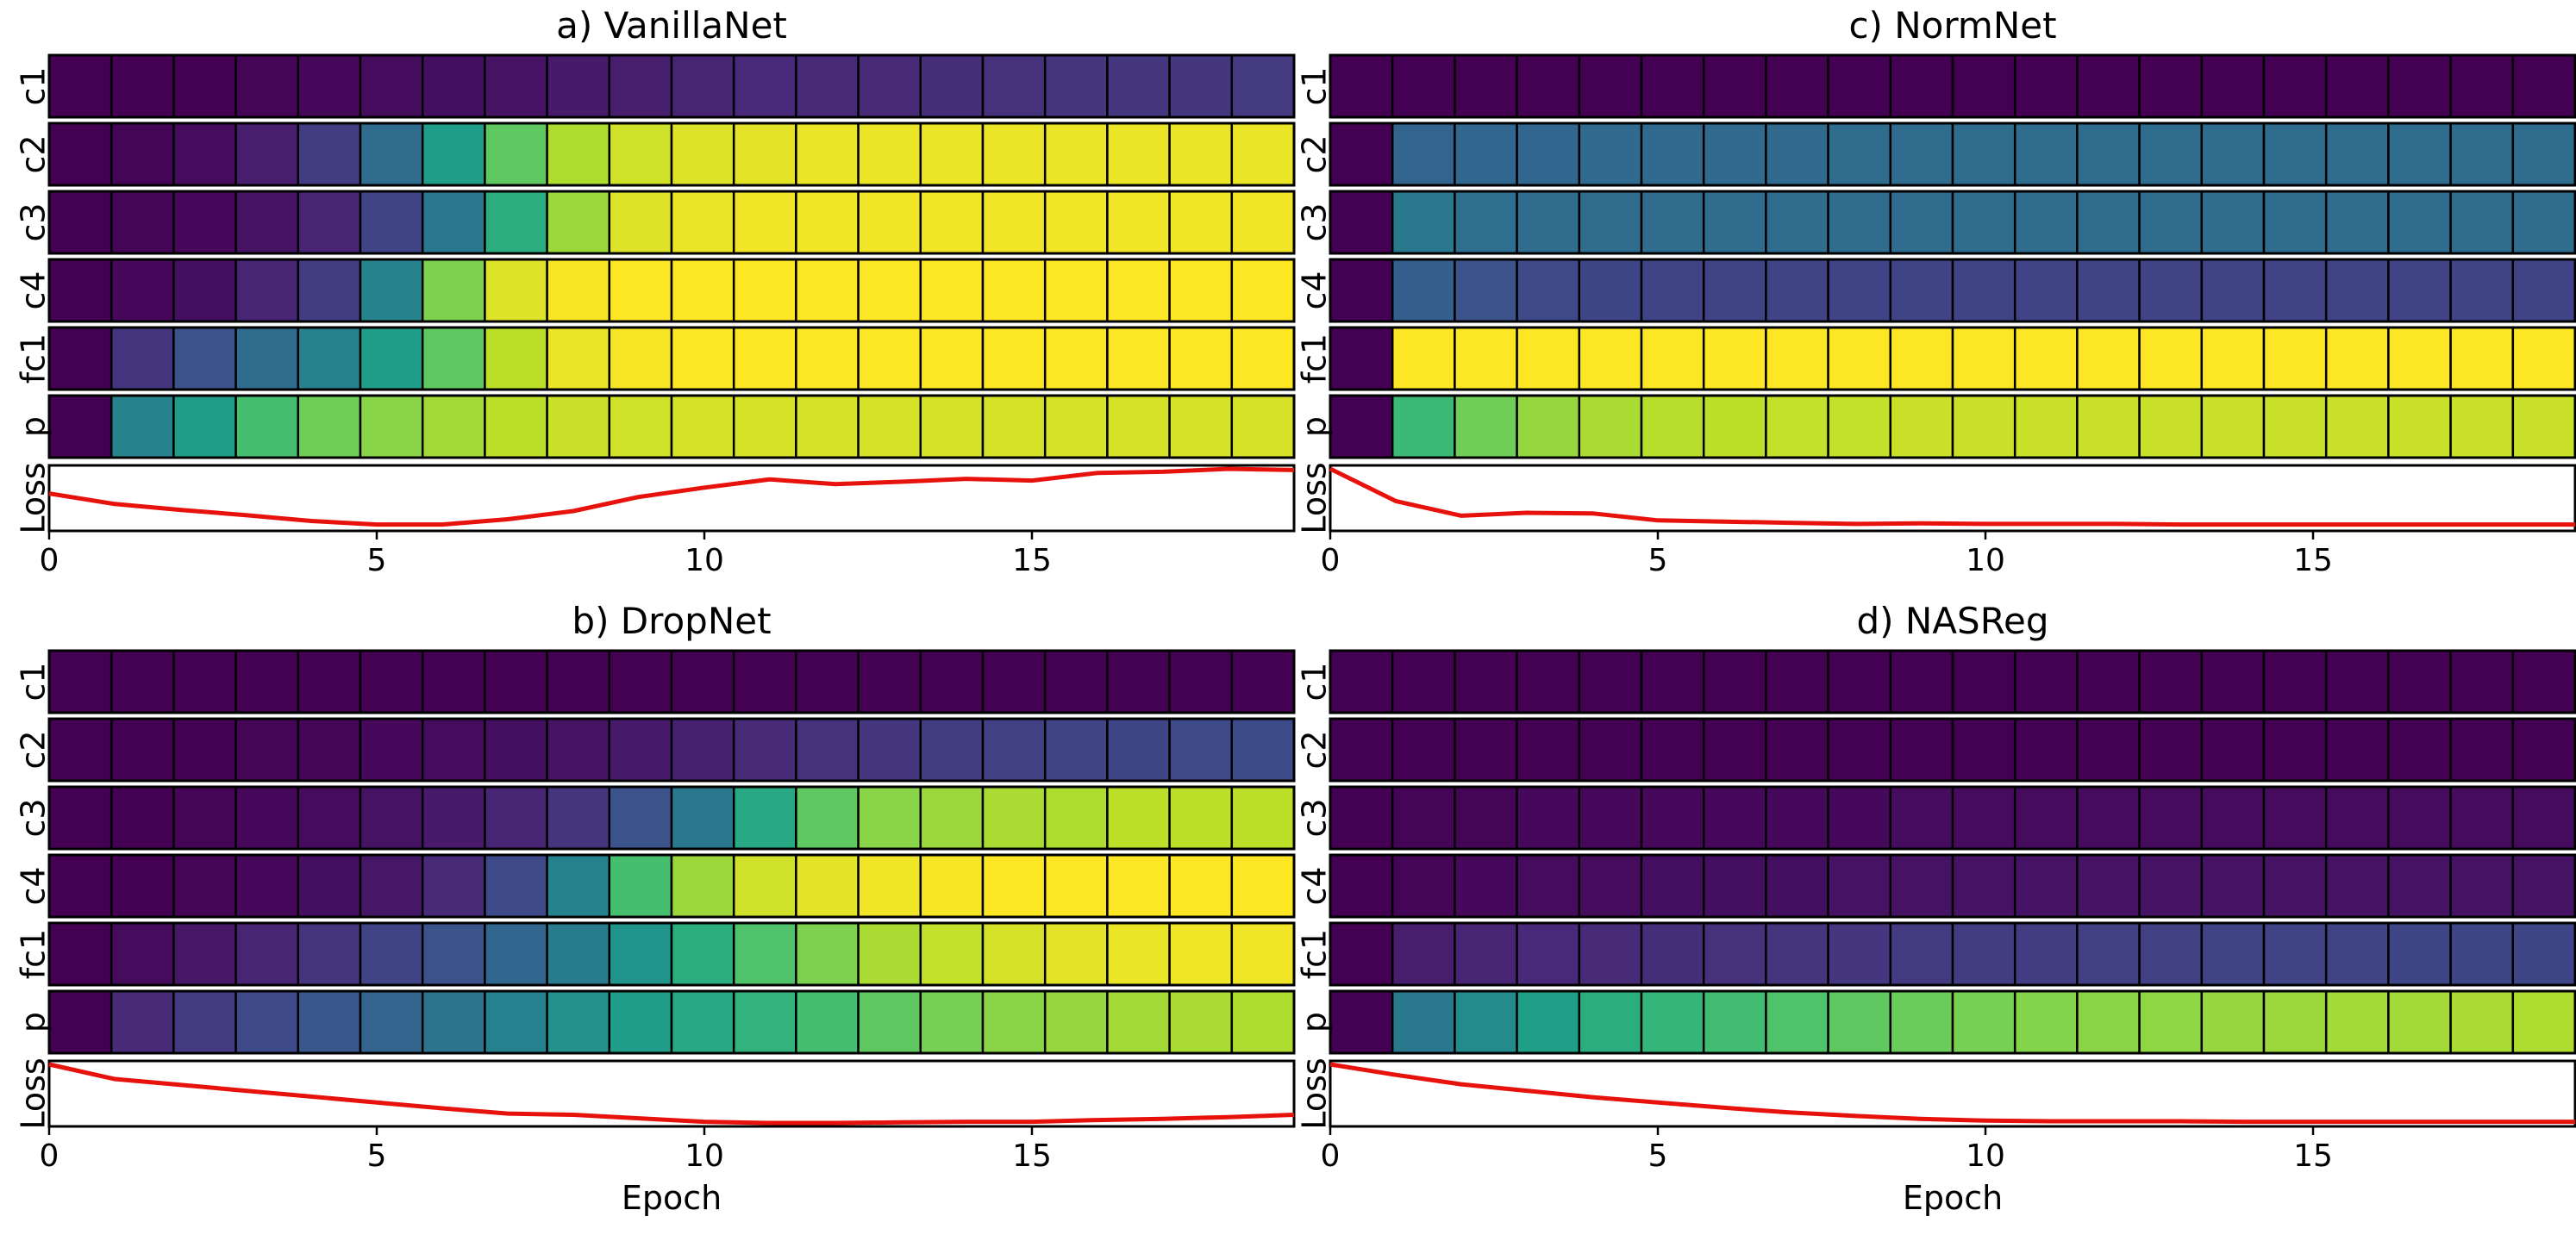  Describe the element at coordinates (671, 621) in the screenshot. I see `panel-title: b) DropNet` at that location.